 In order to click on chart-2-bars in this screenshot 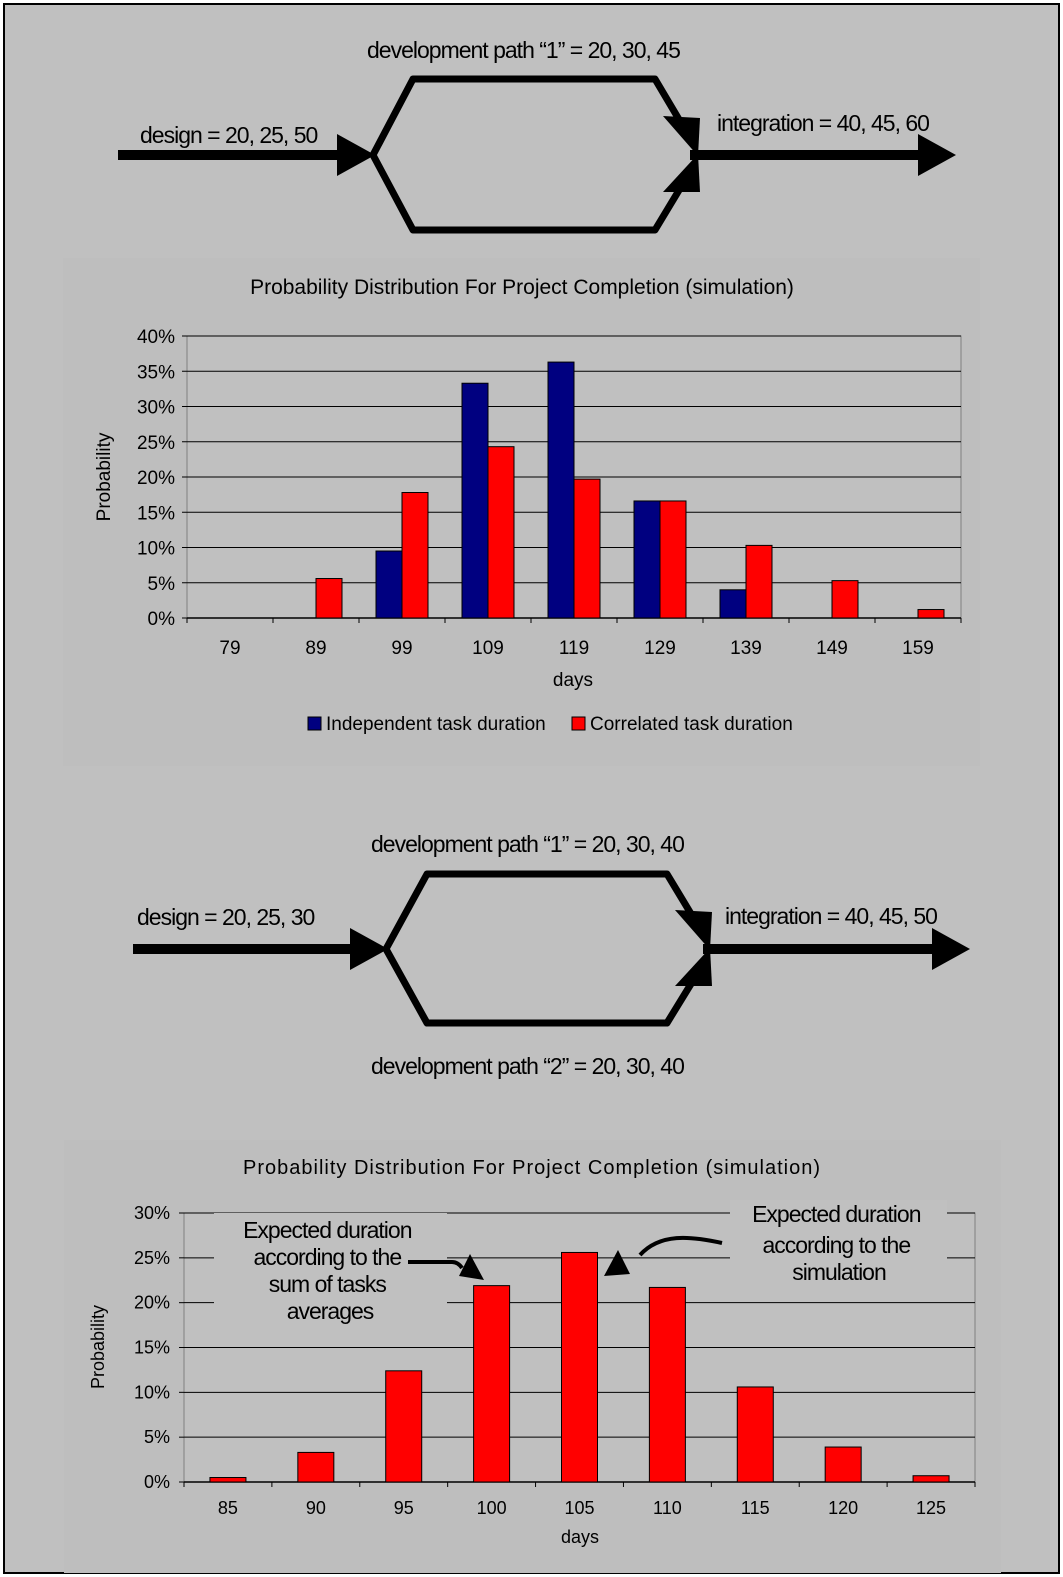, I will do `click(579, 1367)`.